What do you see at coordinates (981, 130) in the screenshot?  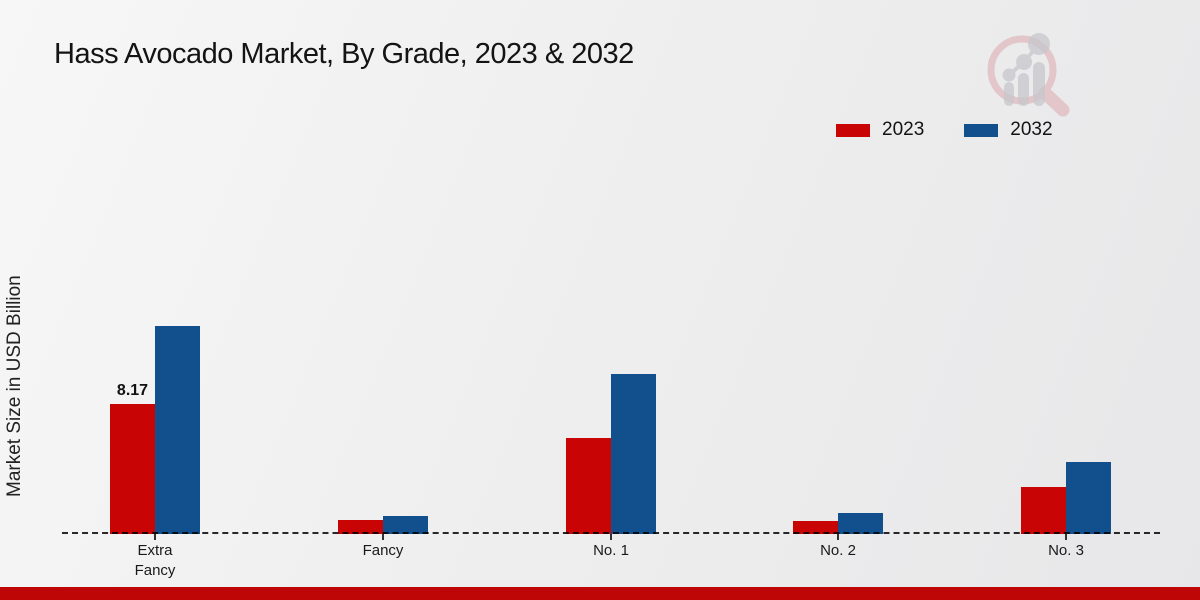 I see `legend-swatch-2032` at bounding box center [981, 130].